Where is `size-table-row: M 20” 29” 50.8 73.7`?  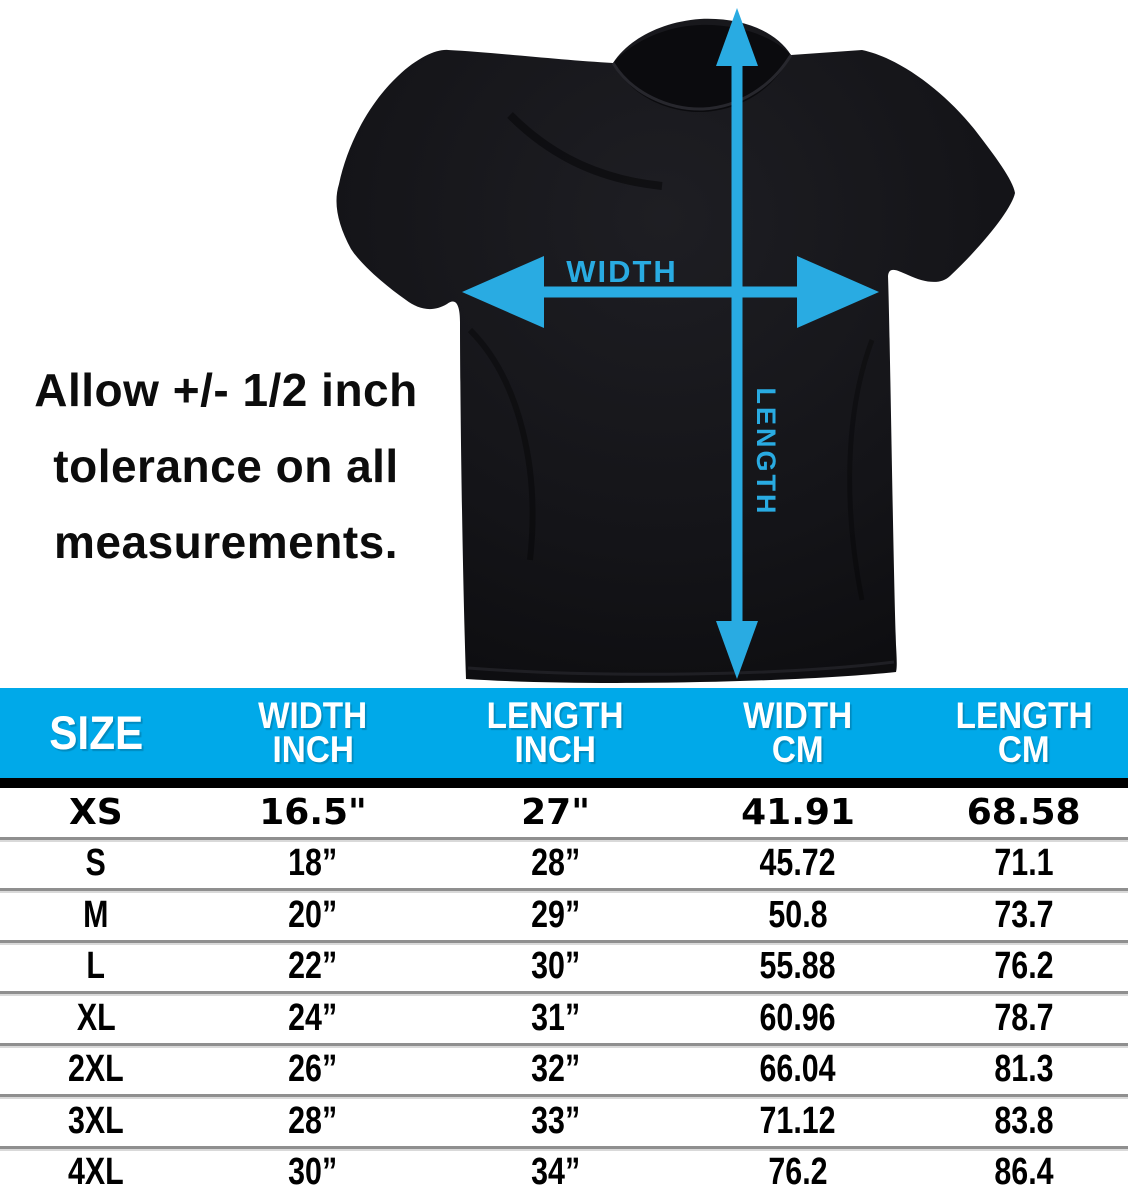
size-table-row: M 20” 29” 50.8 73.7 is located at coordinates (564, 914).